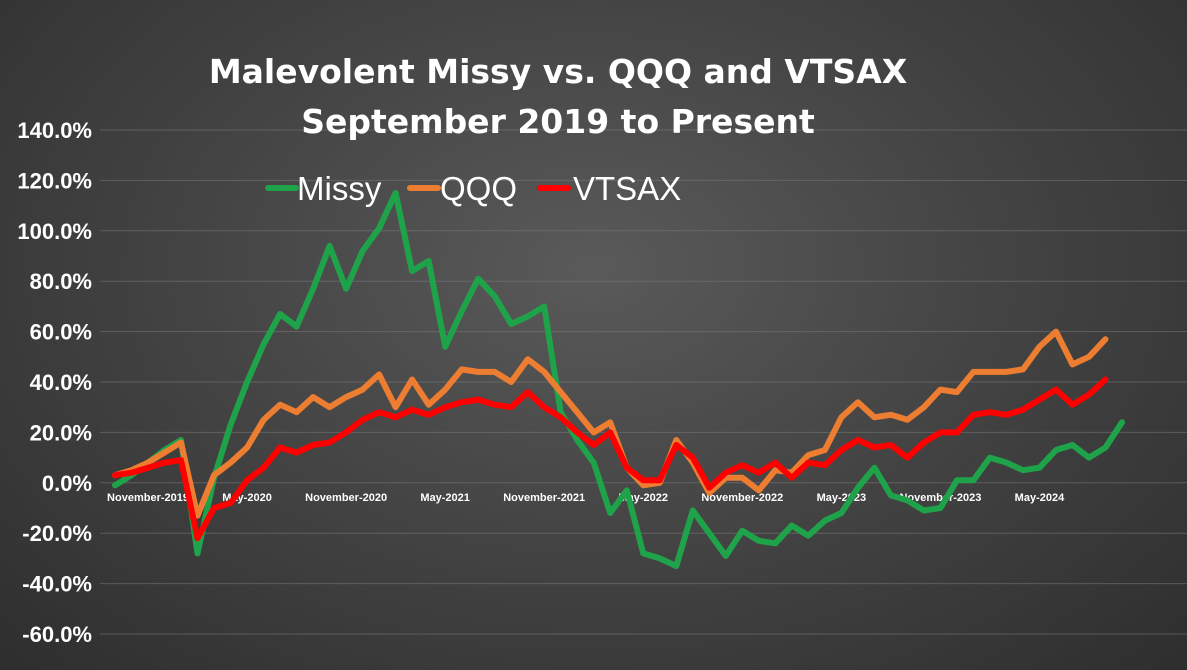 The height and width of the screenshot is (670, 1187). I want to click on x-tick-label: May-2023, so click(842, 498).